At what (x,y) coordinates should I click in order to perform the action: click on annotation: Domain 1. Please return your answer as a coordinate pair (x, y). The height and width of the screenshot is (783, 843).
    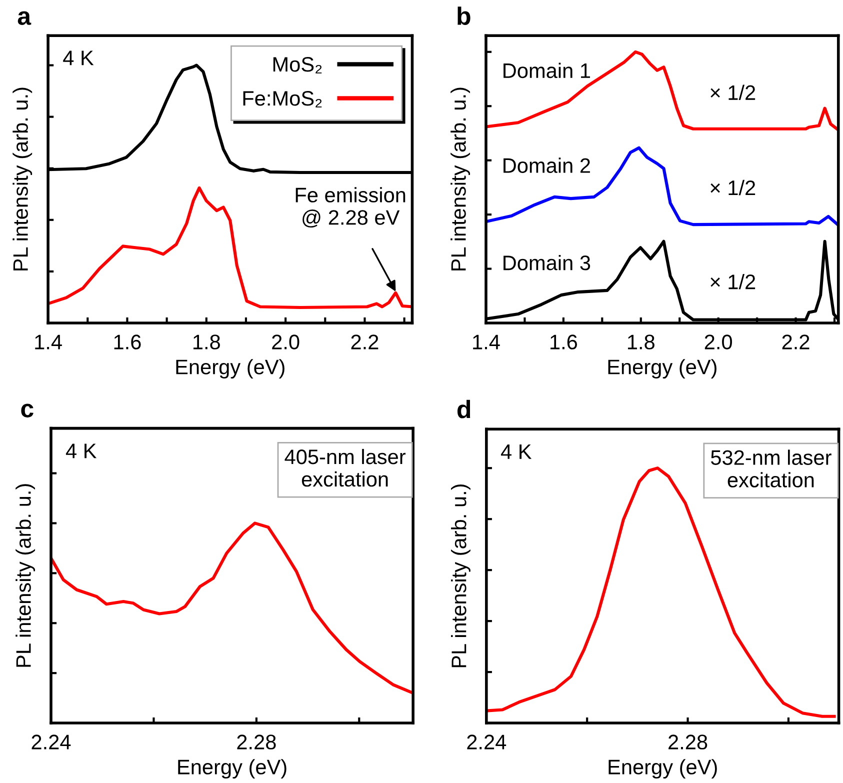
    Looking at the image, I should click on (547, 70).